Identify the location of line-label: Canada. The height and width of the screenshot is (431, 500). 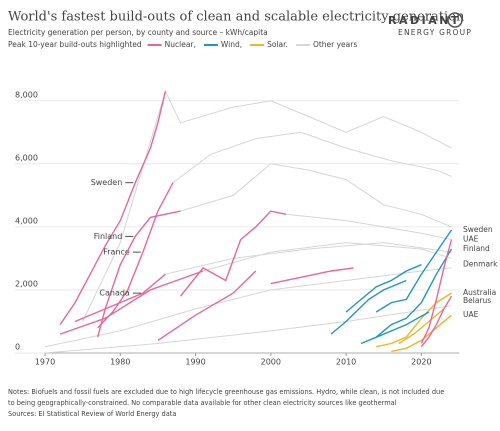
(114, 293).